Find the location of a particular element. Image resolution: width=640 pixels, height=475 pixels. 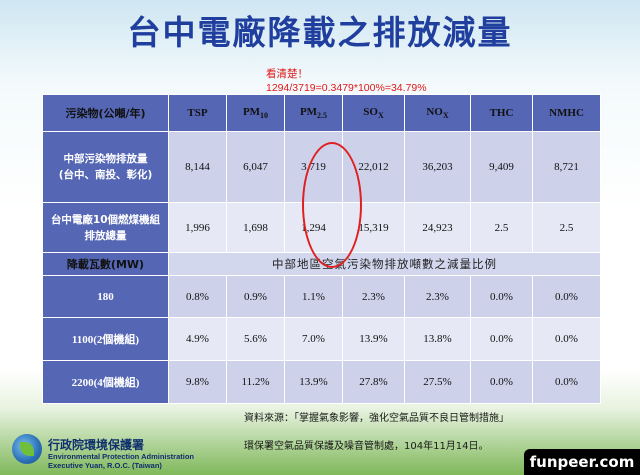

leaf-icon is located at coordinates (27, 449).